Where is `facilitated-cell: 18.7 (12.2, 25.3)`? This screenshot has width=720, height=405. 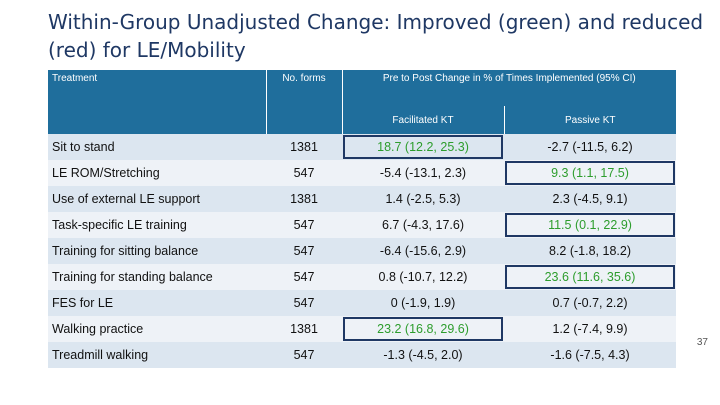 facilitated-cell: 18.7 (12.2, 25.3) is located at coordinates (423, 147).